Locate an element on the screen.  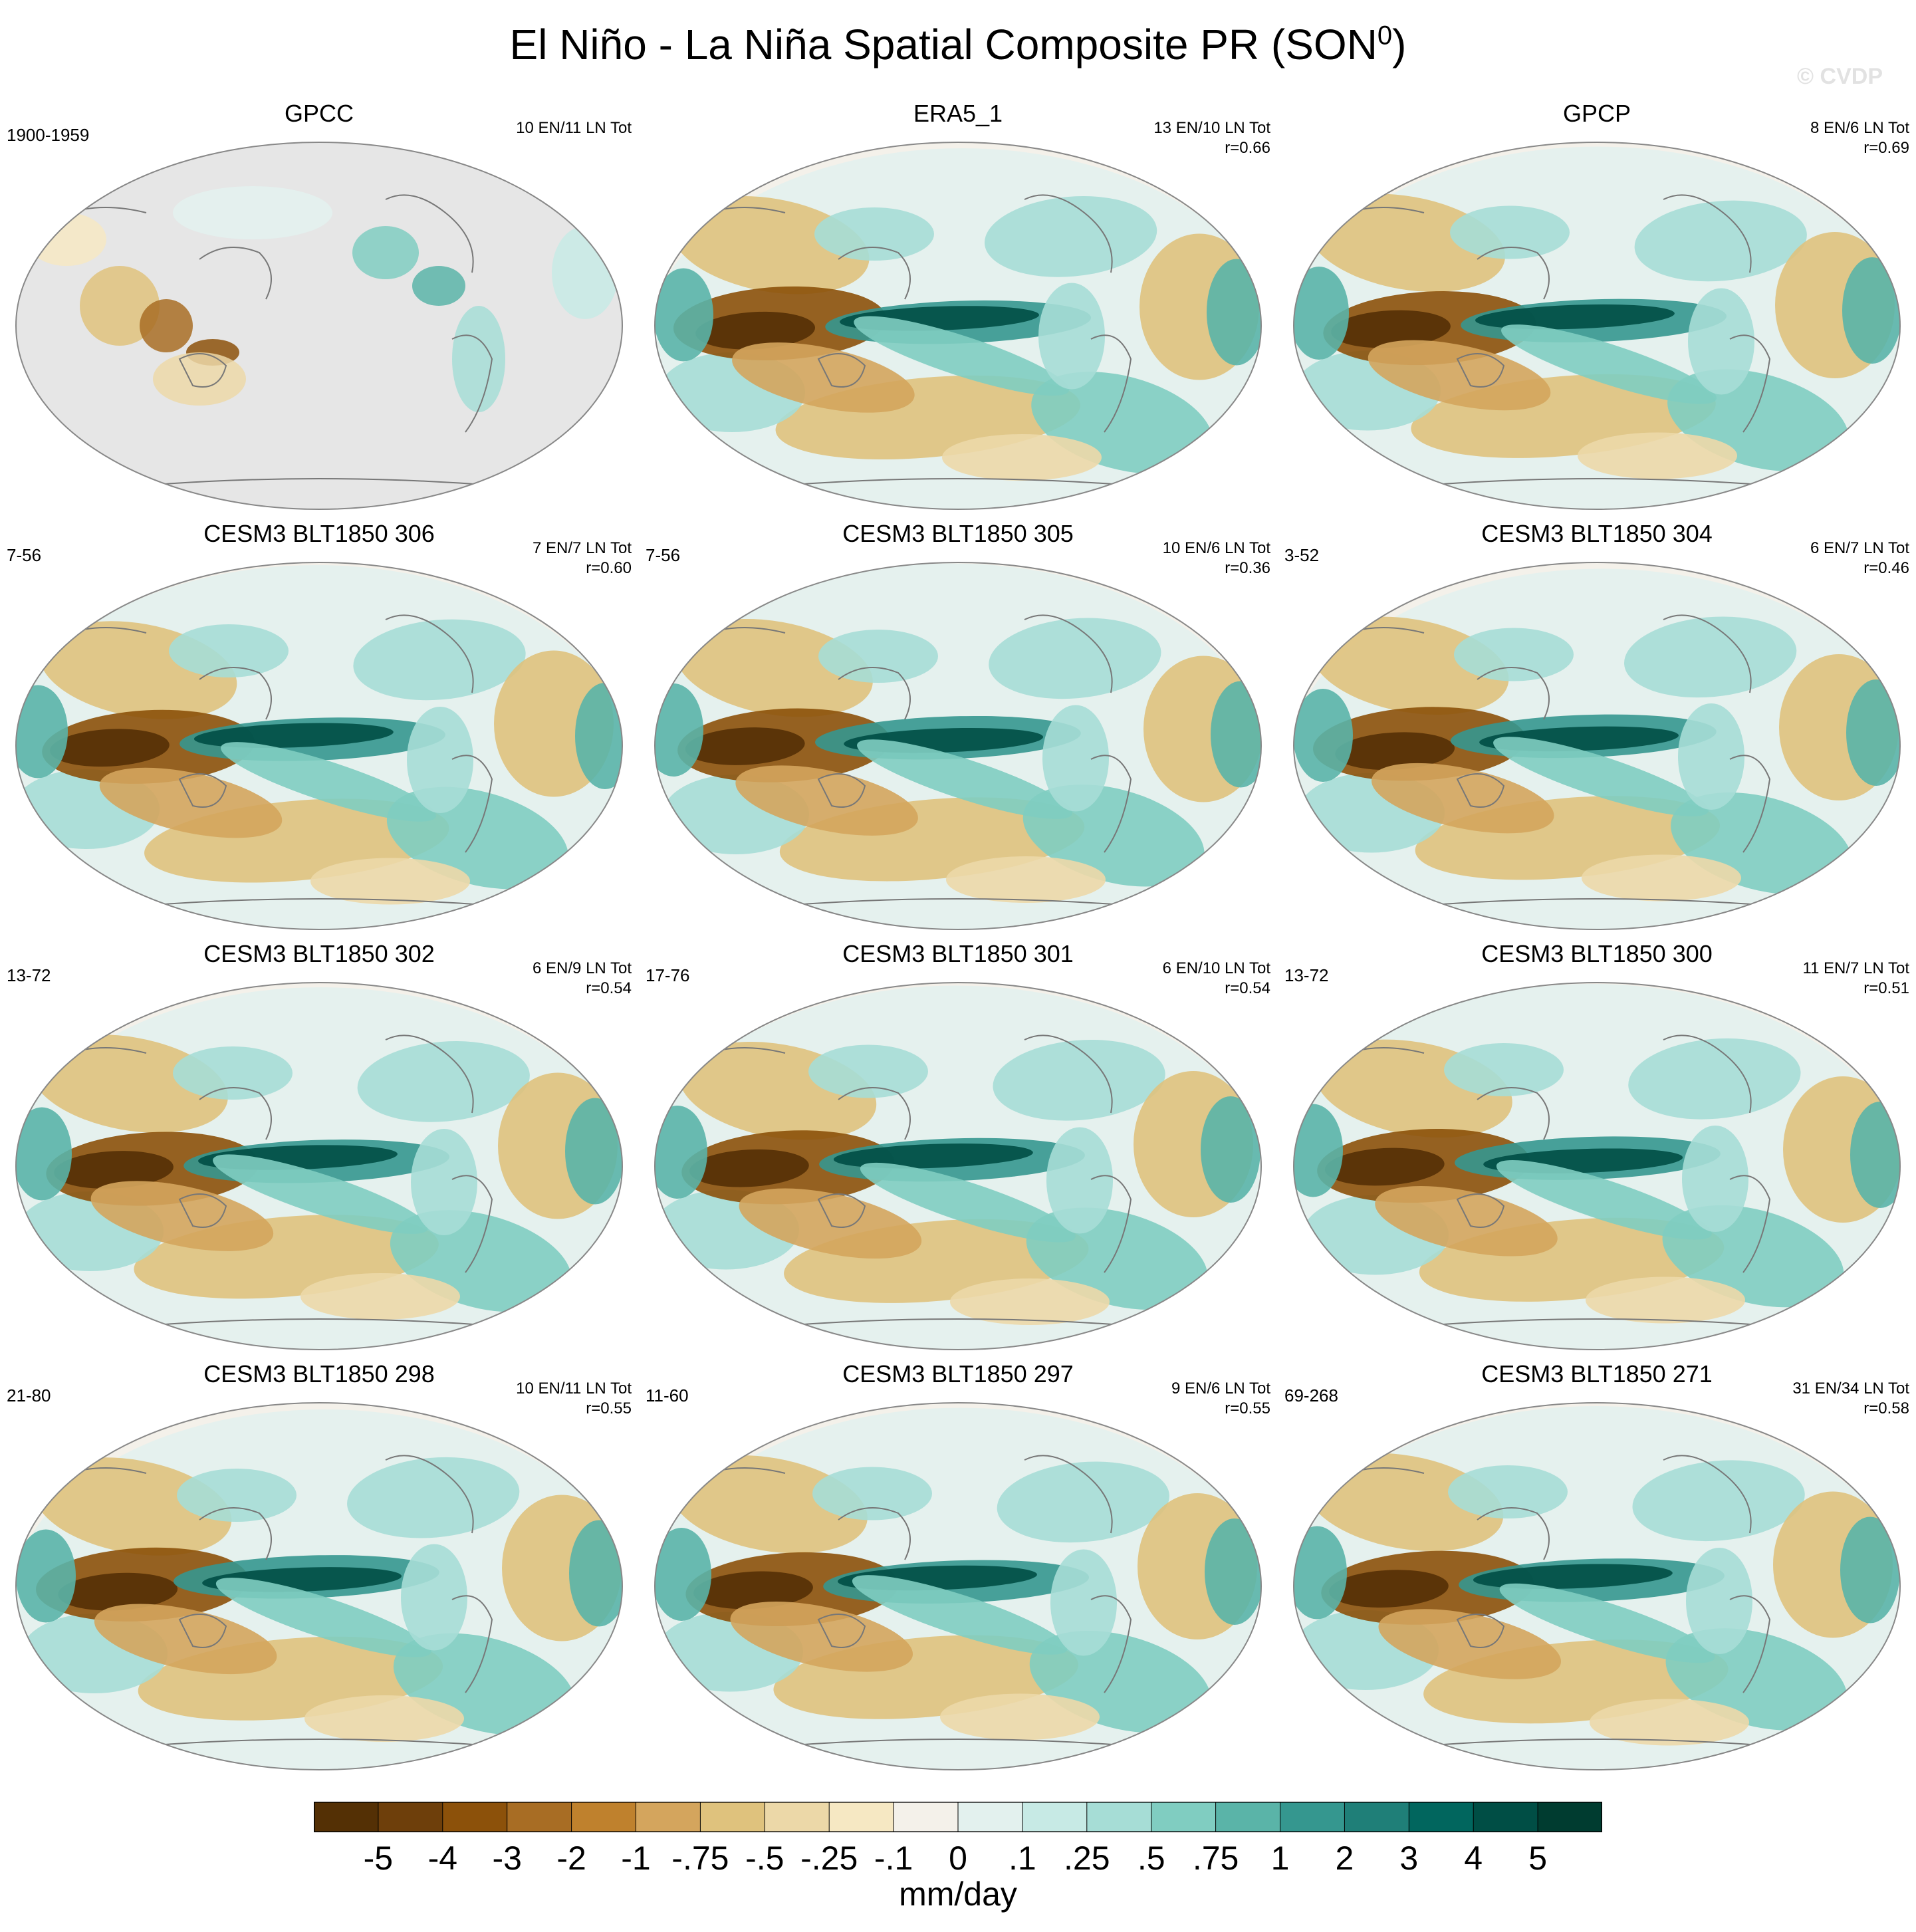
pattern-correlation: r=0.36 is located at coordinates (1247, 568).